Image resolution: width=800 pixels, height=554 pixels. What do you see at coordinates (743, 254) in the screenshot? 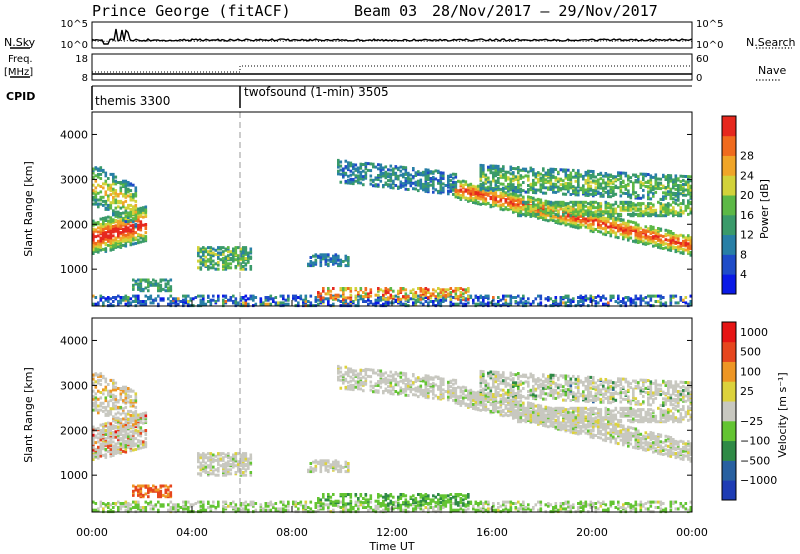
I see `power-colorbar-tick-1: 8` at bounding box center [743, 254].